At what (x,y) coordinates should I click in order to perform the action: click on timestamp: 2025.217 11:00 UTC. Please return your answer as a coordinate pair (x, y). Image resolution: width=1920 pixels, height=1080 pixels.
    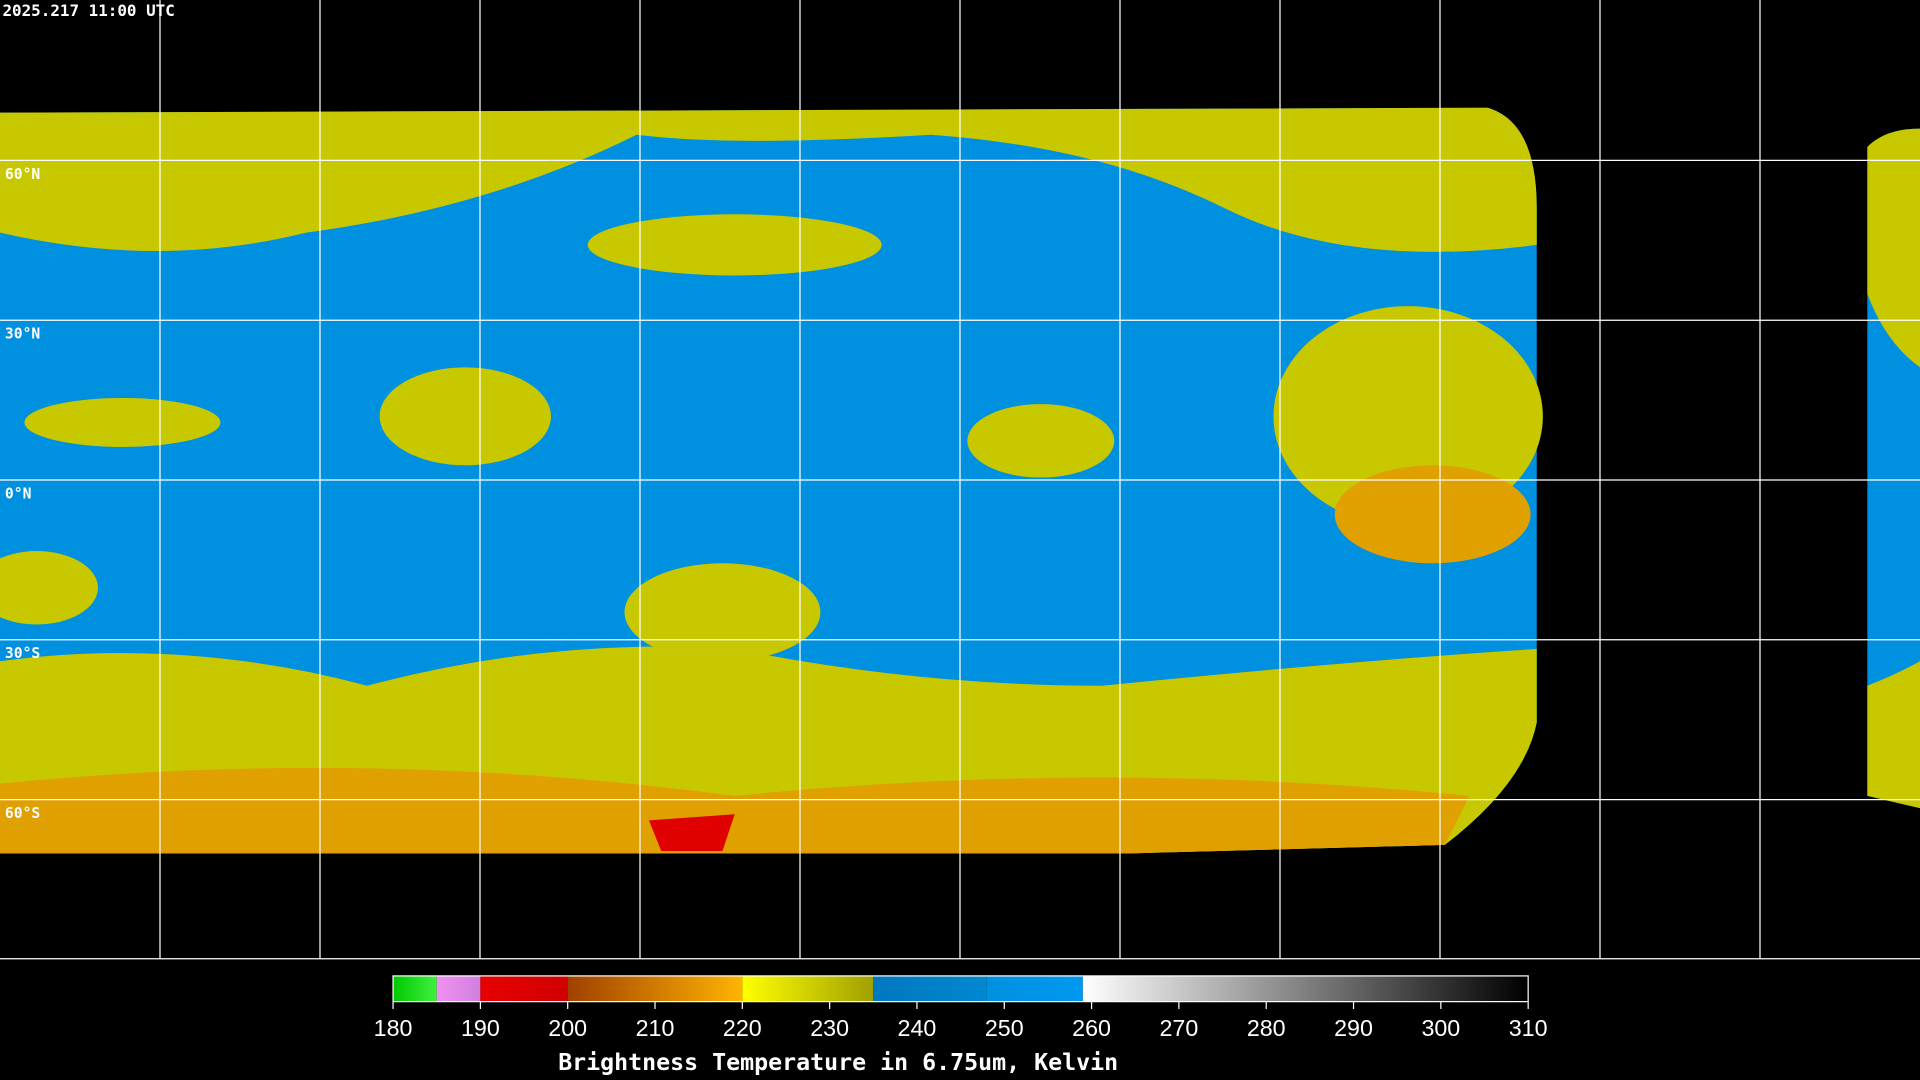
    Looking at the image, I should click on (88, 10).